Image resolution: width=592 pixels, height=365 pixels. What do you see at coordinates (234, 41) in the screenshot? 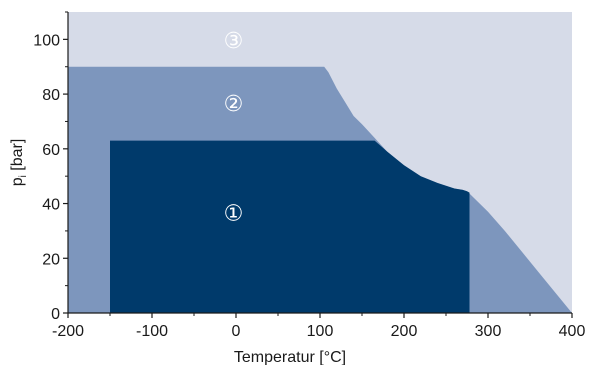
I see `region-label-1: ③` at bounding box center [234, 41].